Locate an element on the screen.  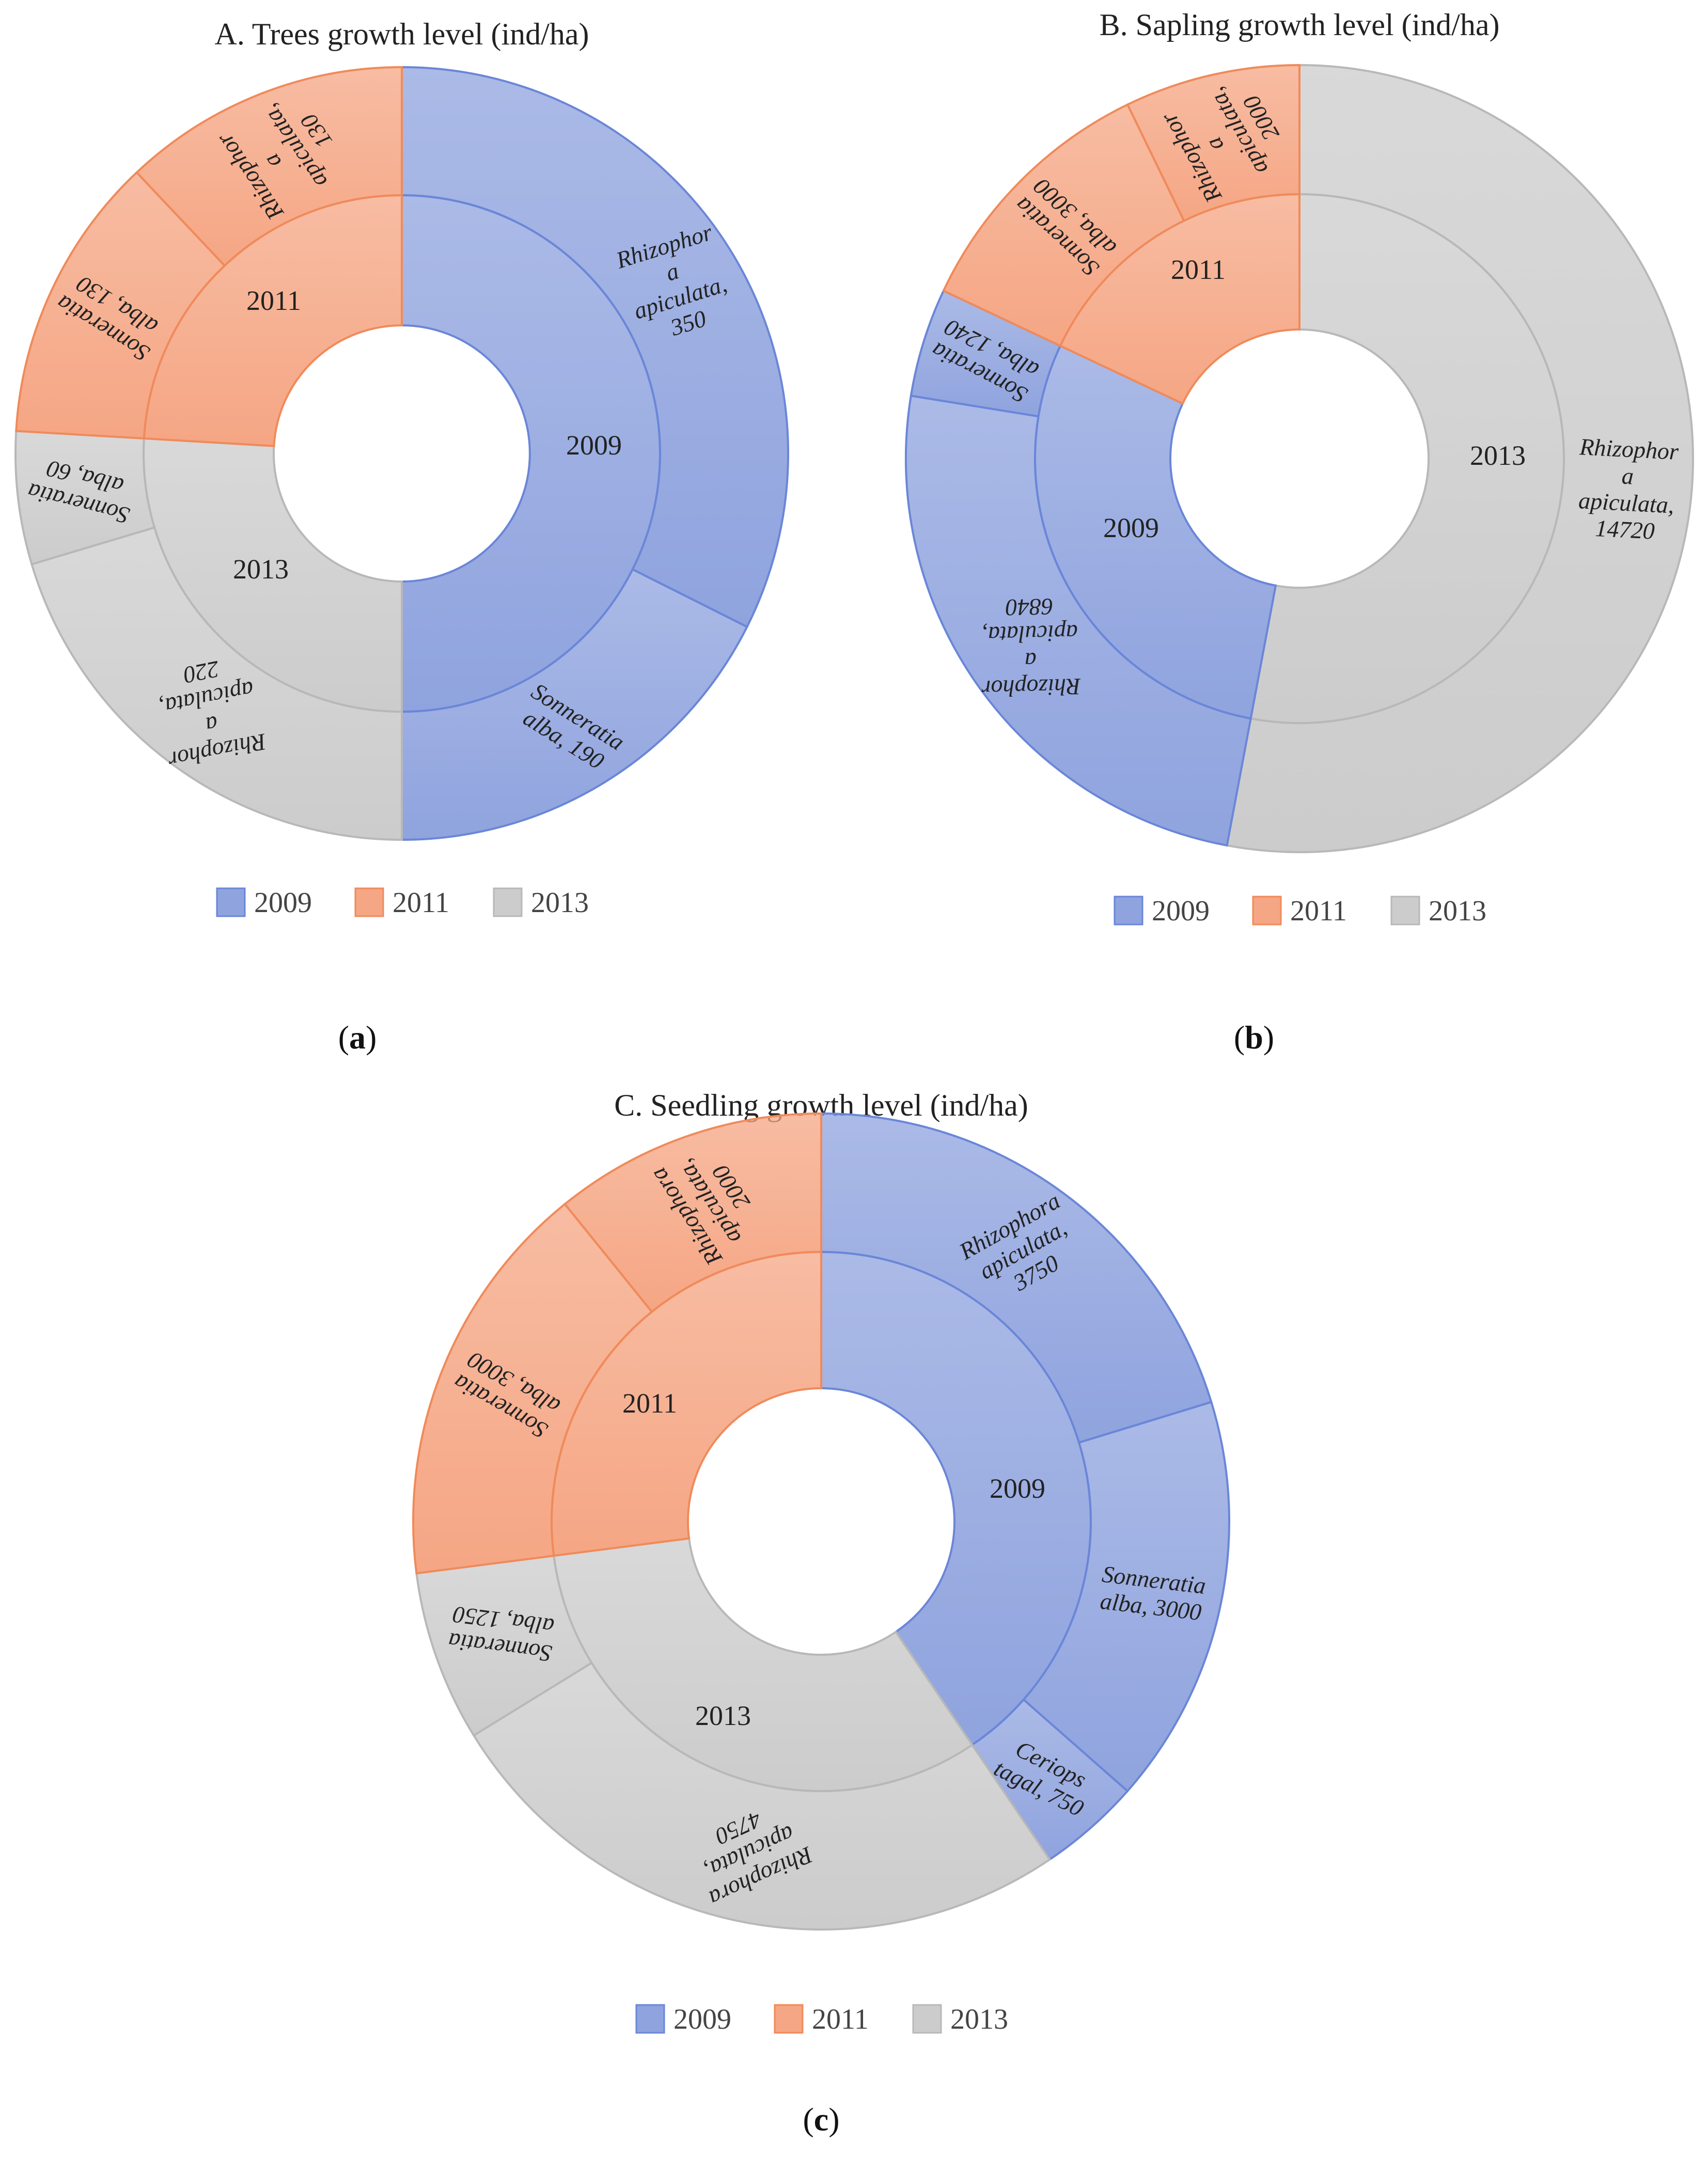
slice-label-2009-rhizophora-apiculata: Rhizophoraapiculata,6840 is located at coordinates (1030, 648).